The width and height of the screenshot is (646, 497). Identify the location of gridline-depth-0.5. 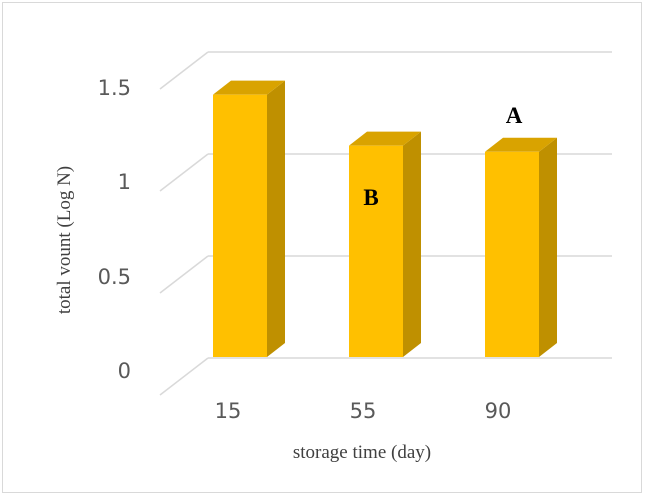
(184, 274).